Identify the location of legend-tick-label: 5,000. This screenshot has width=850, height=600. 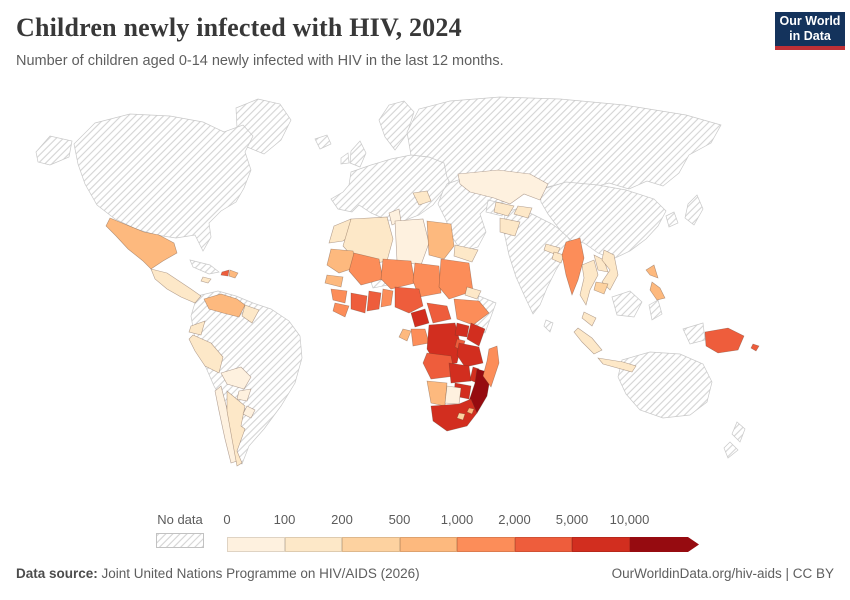
(572, 519).